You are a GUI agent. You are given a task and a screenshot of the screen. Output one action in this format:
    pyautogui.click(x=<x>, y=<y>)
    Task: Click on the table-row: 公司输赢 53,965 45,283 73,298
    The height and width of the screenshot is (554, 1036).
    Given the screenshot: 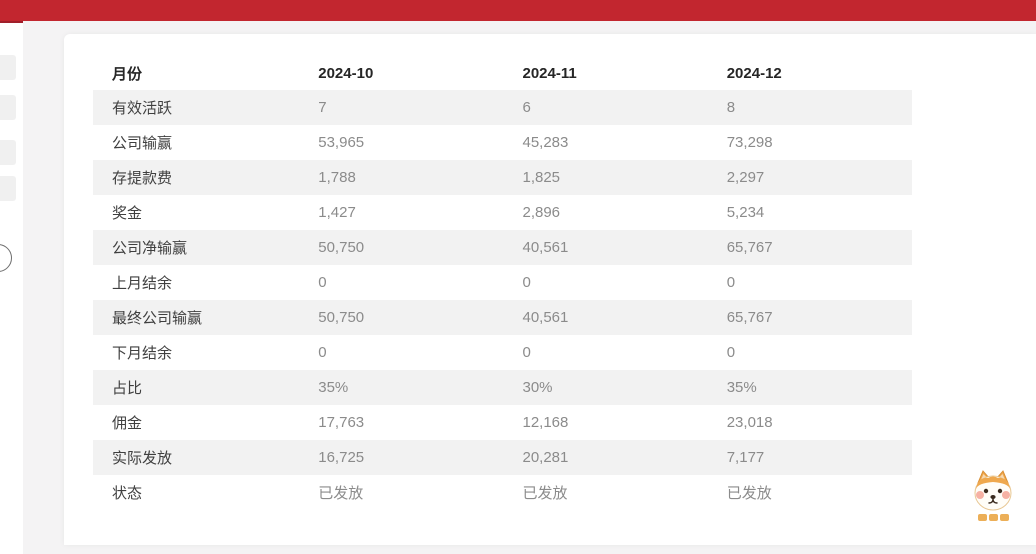 What is the action you would take?
    pyautogui.click(x=502, y=142)
    